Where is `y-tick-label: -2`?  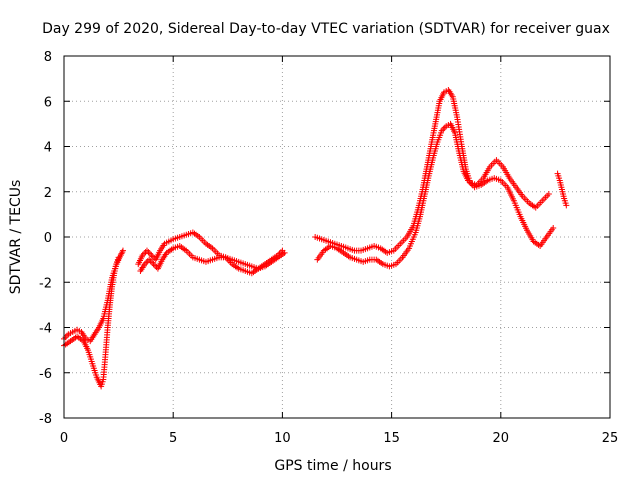
y-tick-label: -2 is located at coordinates (45, 283).